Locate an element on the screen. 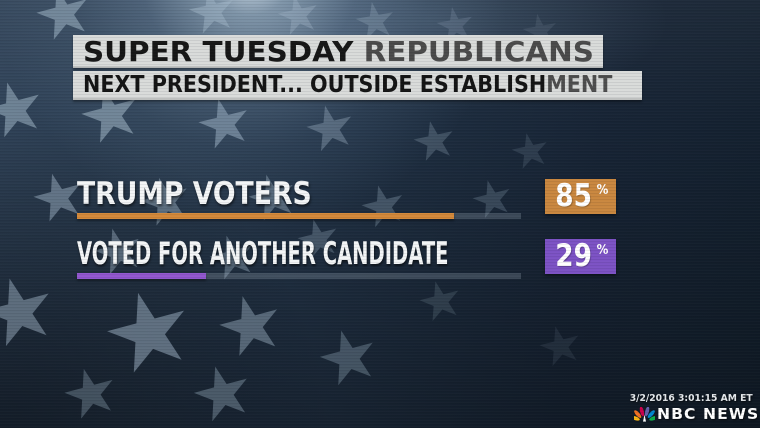  poll-value-box: 85% is located at coordinates (580, 196).